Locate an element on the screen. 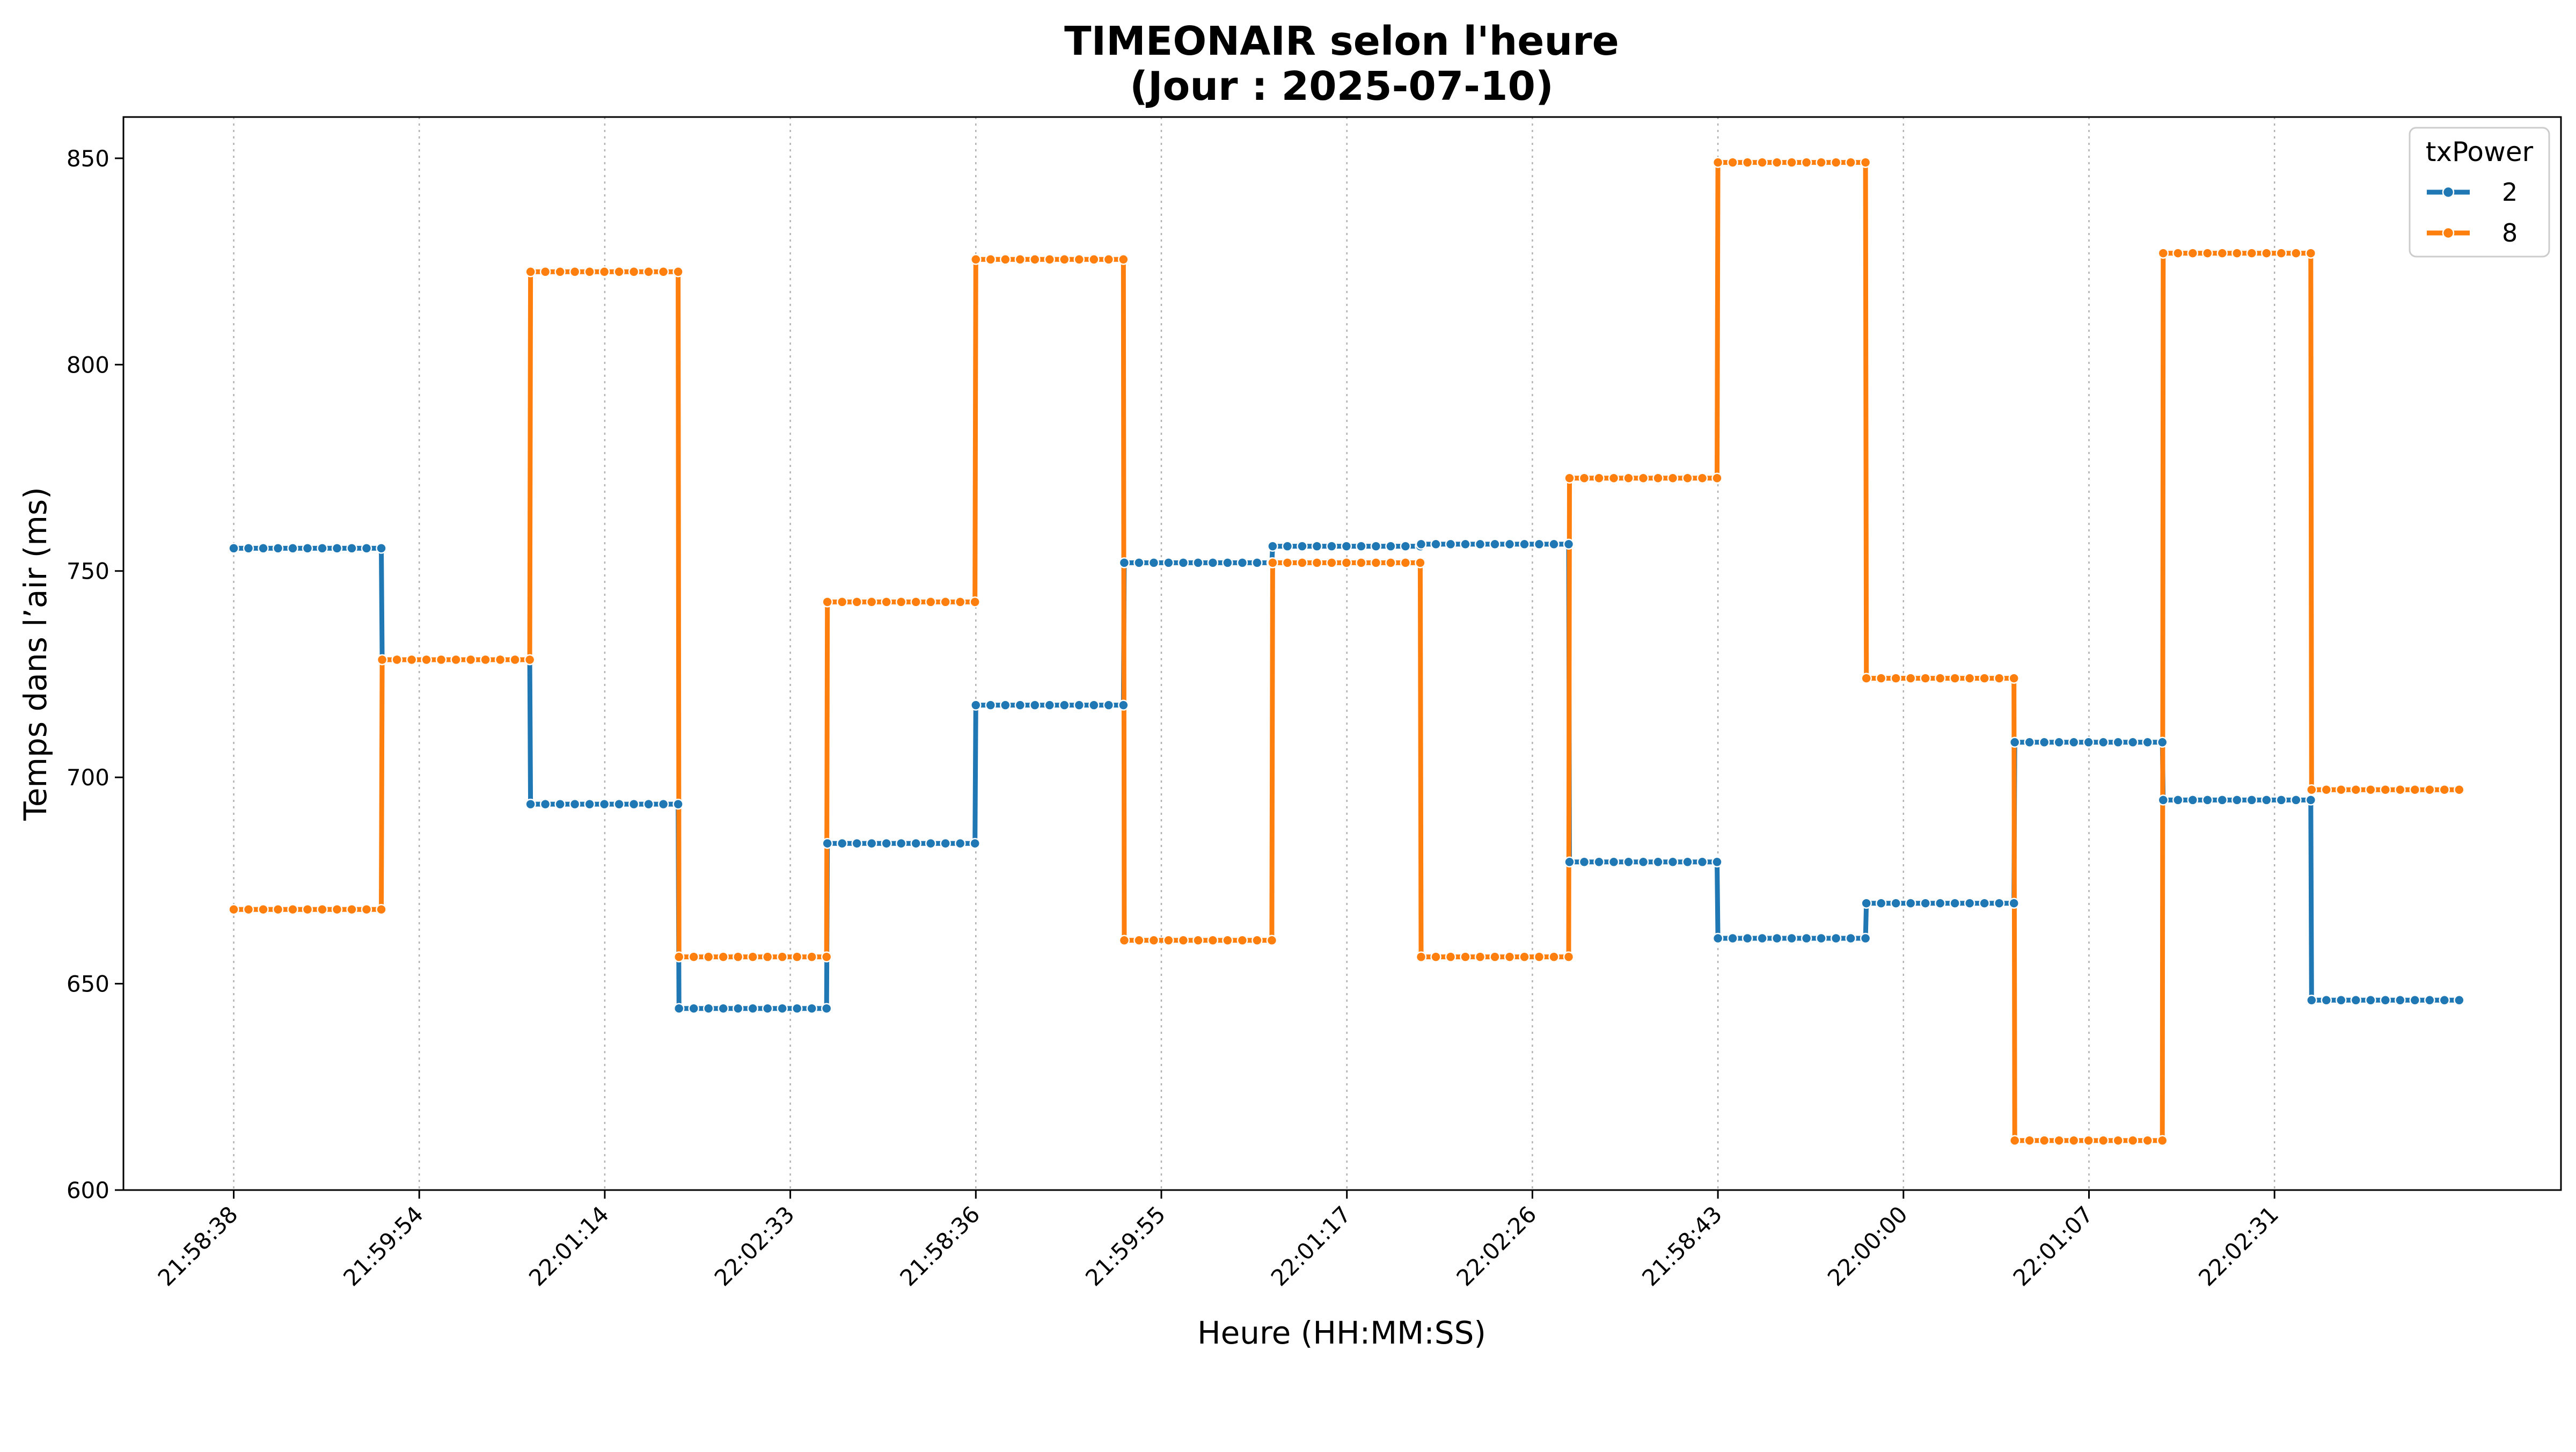 The height and width of the screenshot is (1452, 2576). chart-title: TIMEONAIR selon l'heure is located at coordinates (1341, 41).